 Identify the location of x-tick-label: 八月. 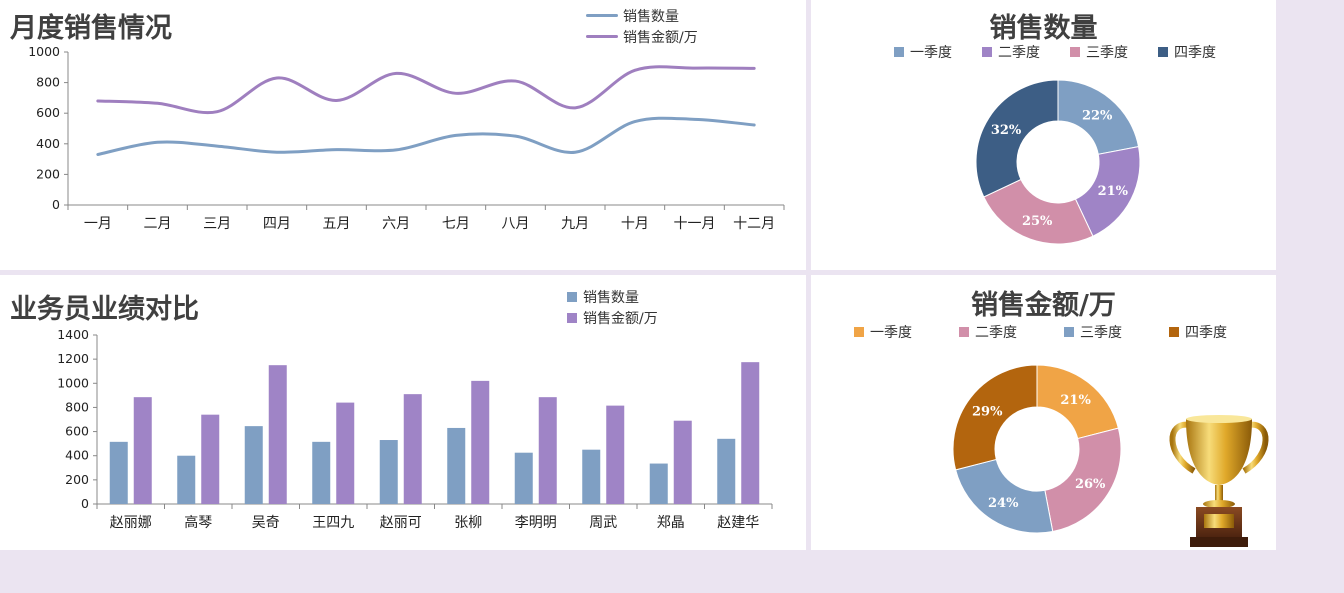
(516, 224).